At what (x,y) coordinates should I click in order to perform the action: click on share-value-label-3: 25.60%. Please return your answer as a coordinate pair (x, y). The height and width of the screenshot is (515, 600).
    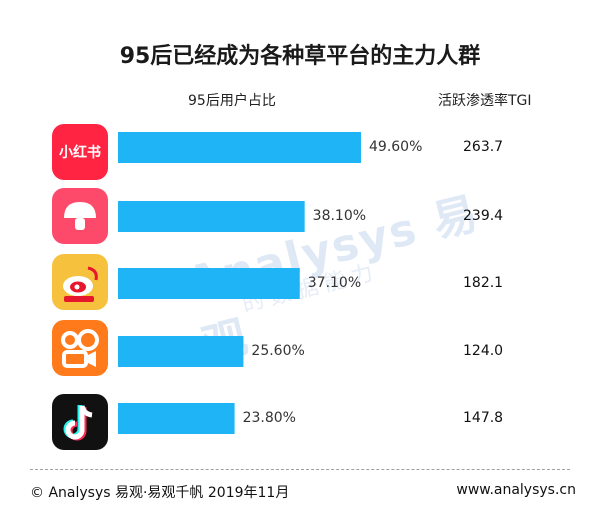
    Looking at the image, I should click on (278, 351).